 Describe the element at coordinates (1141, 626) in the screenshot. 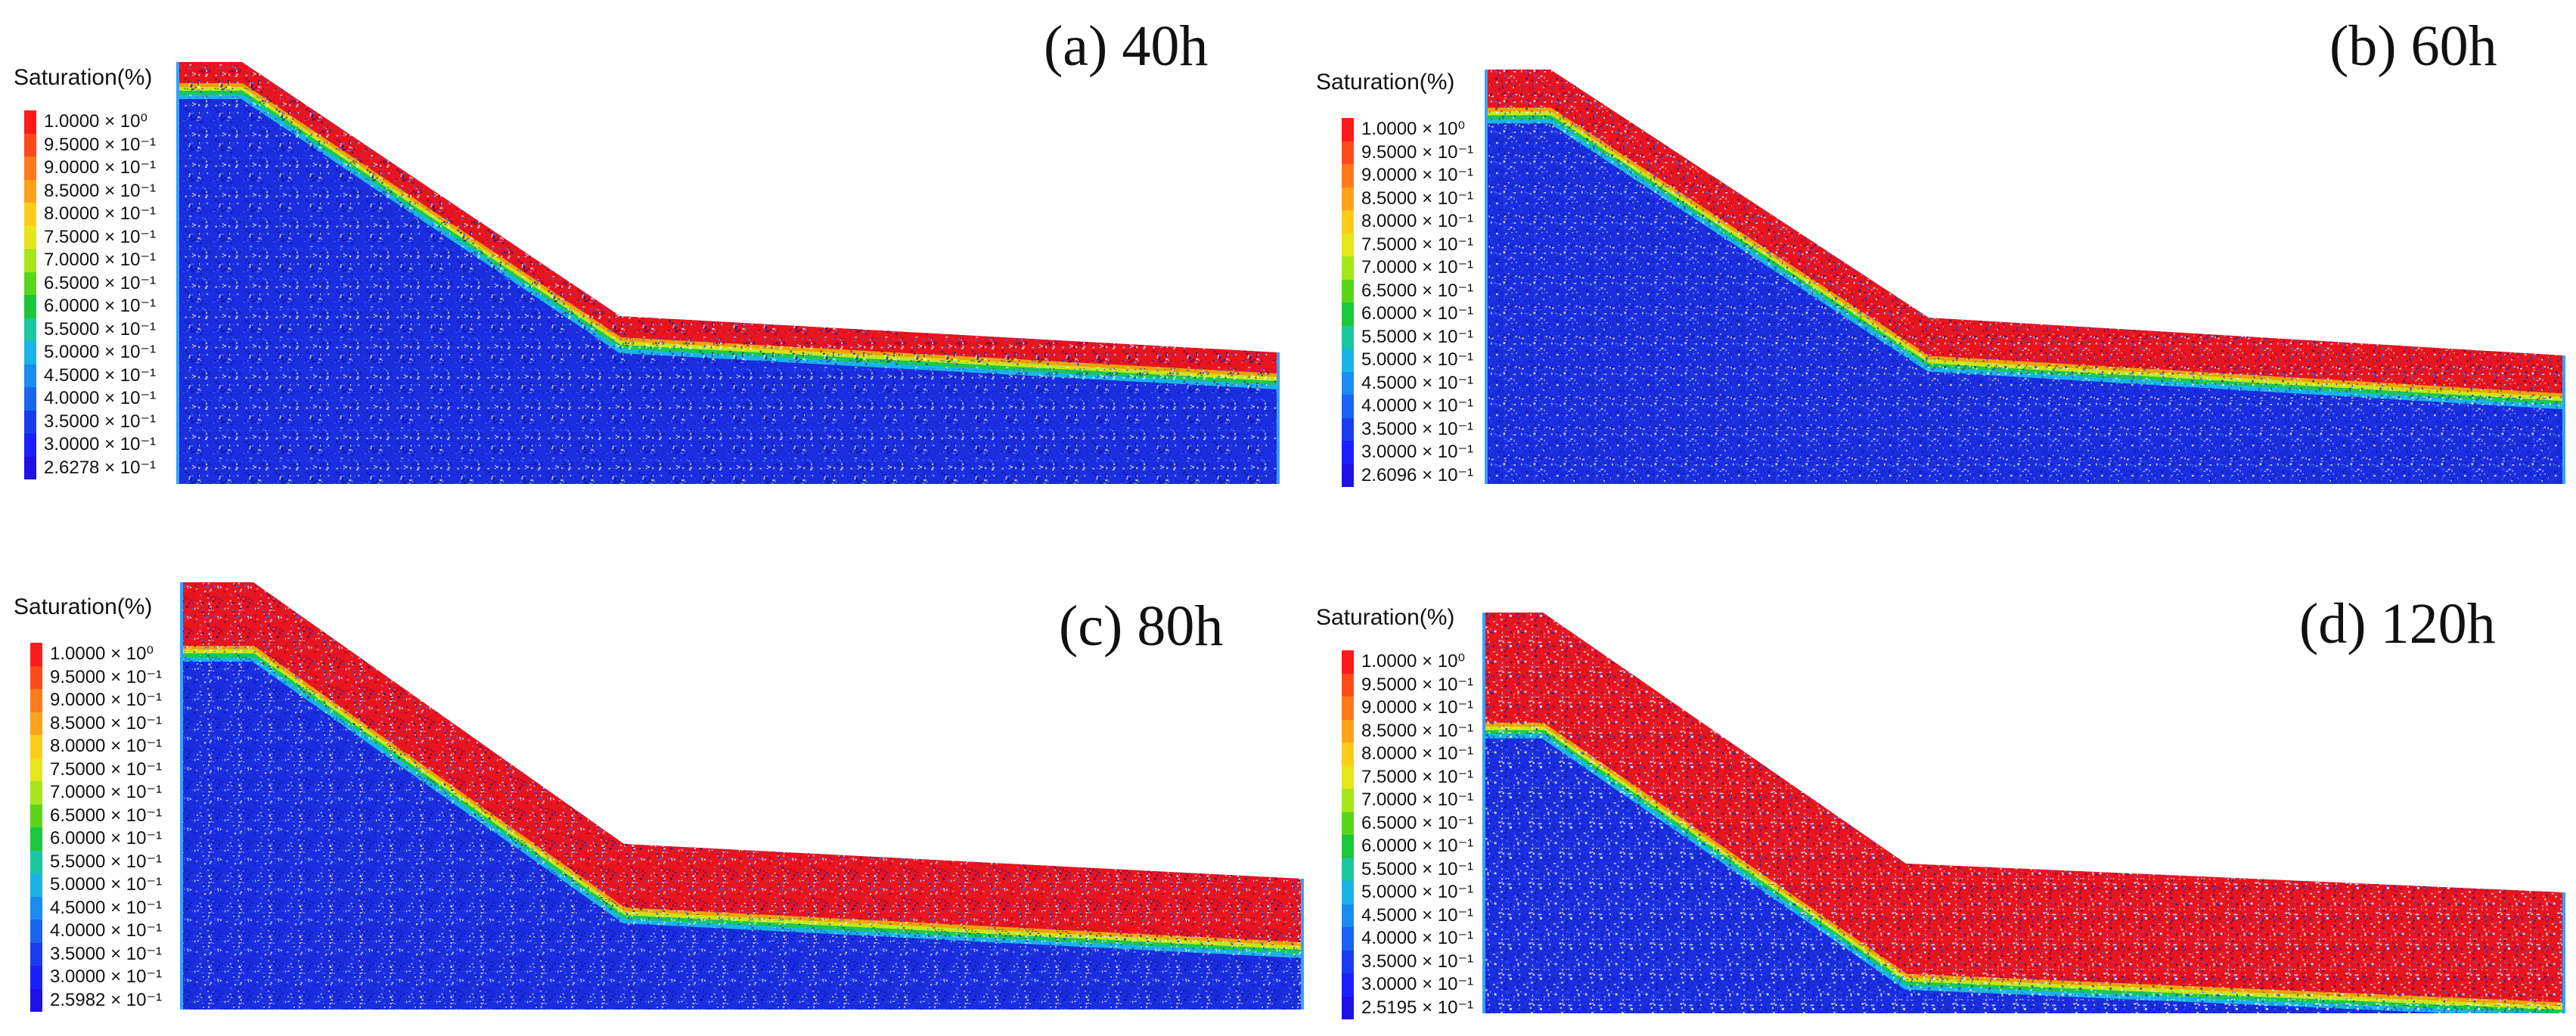

I see `panel-title: (c) 80h` at that location.